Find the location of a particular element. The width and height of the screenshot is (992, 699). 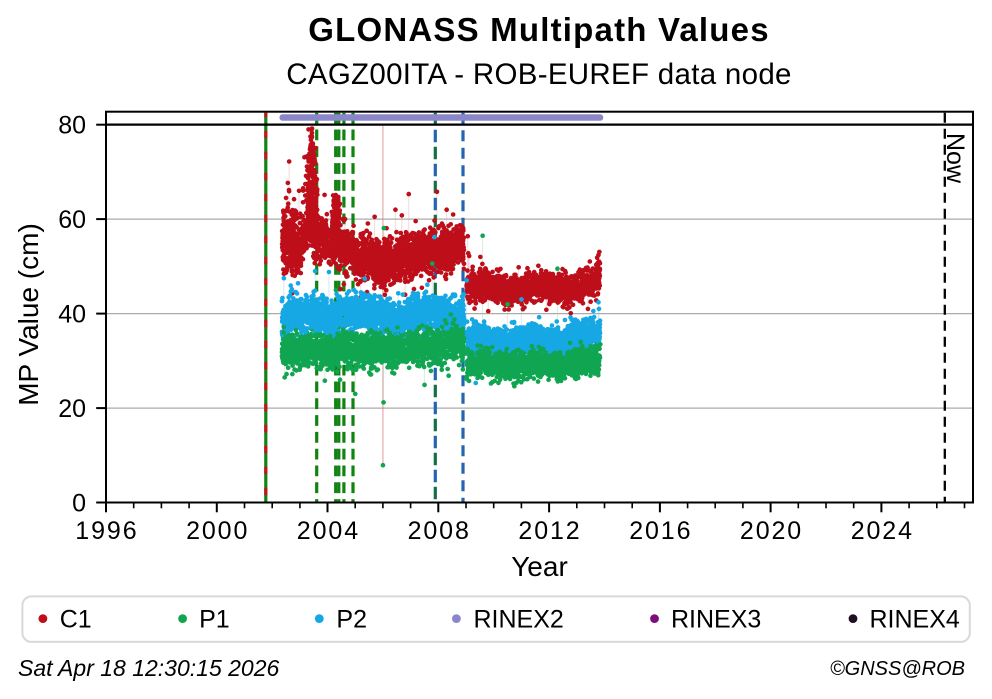

svg-text: 60 is located at coordinates (72, 220).